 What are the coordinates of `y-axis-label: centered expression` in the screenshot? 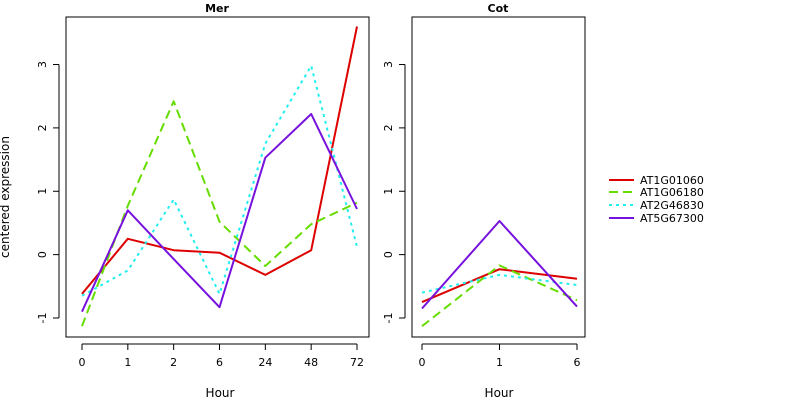 It's located at (6, 197).